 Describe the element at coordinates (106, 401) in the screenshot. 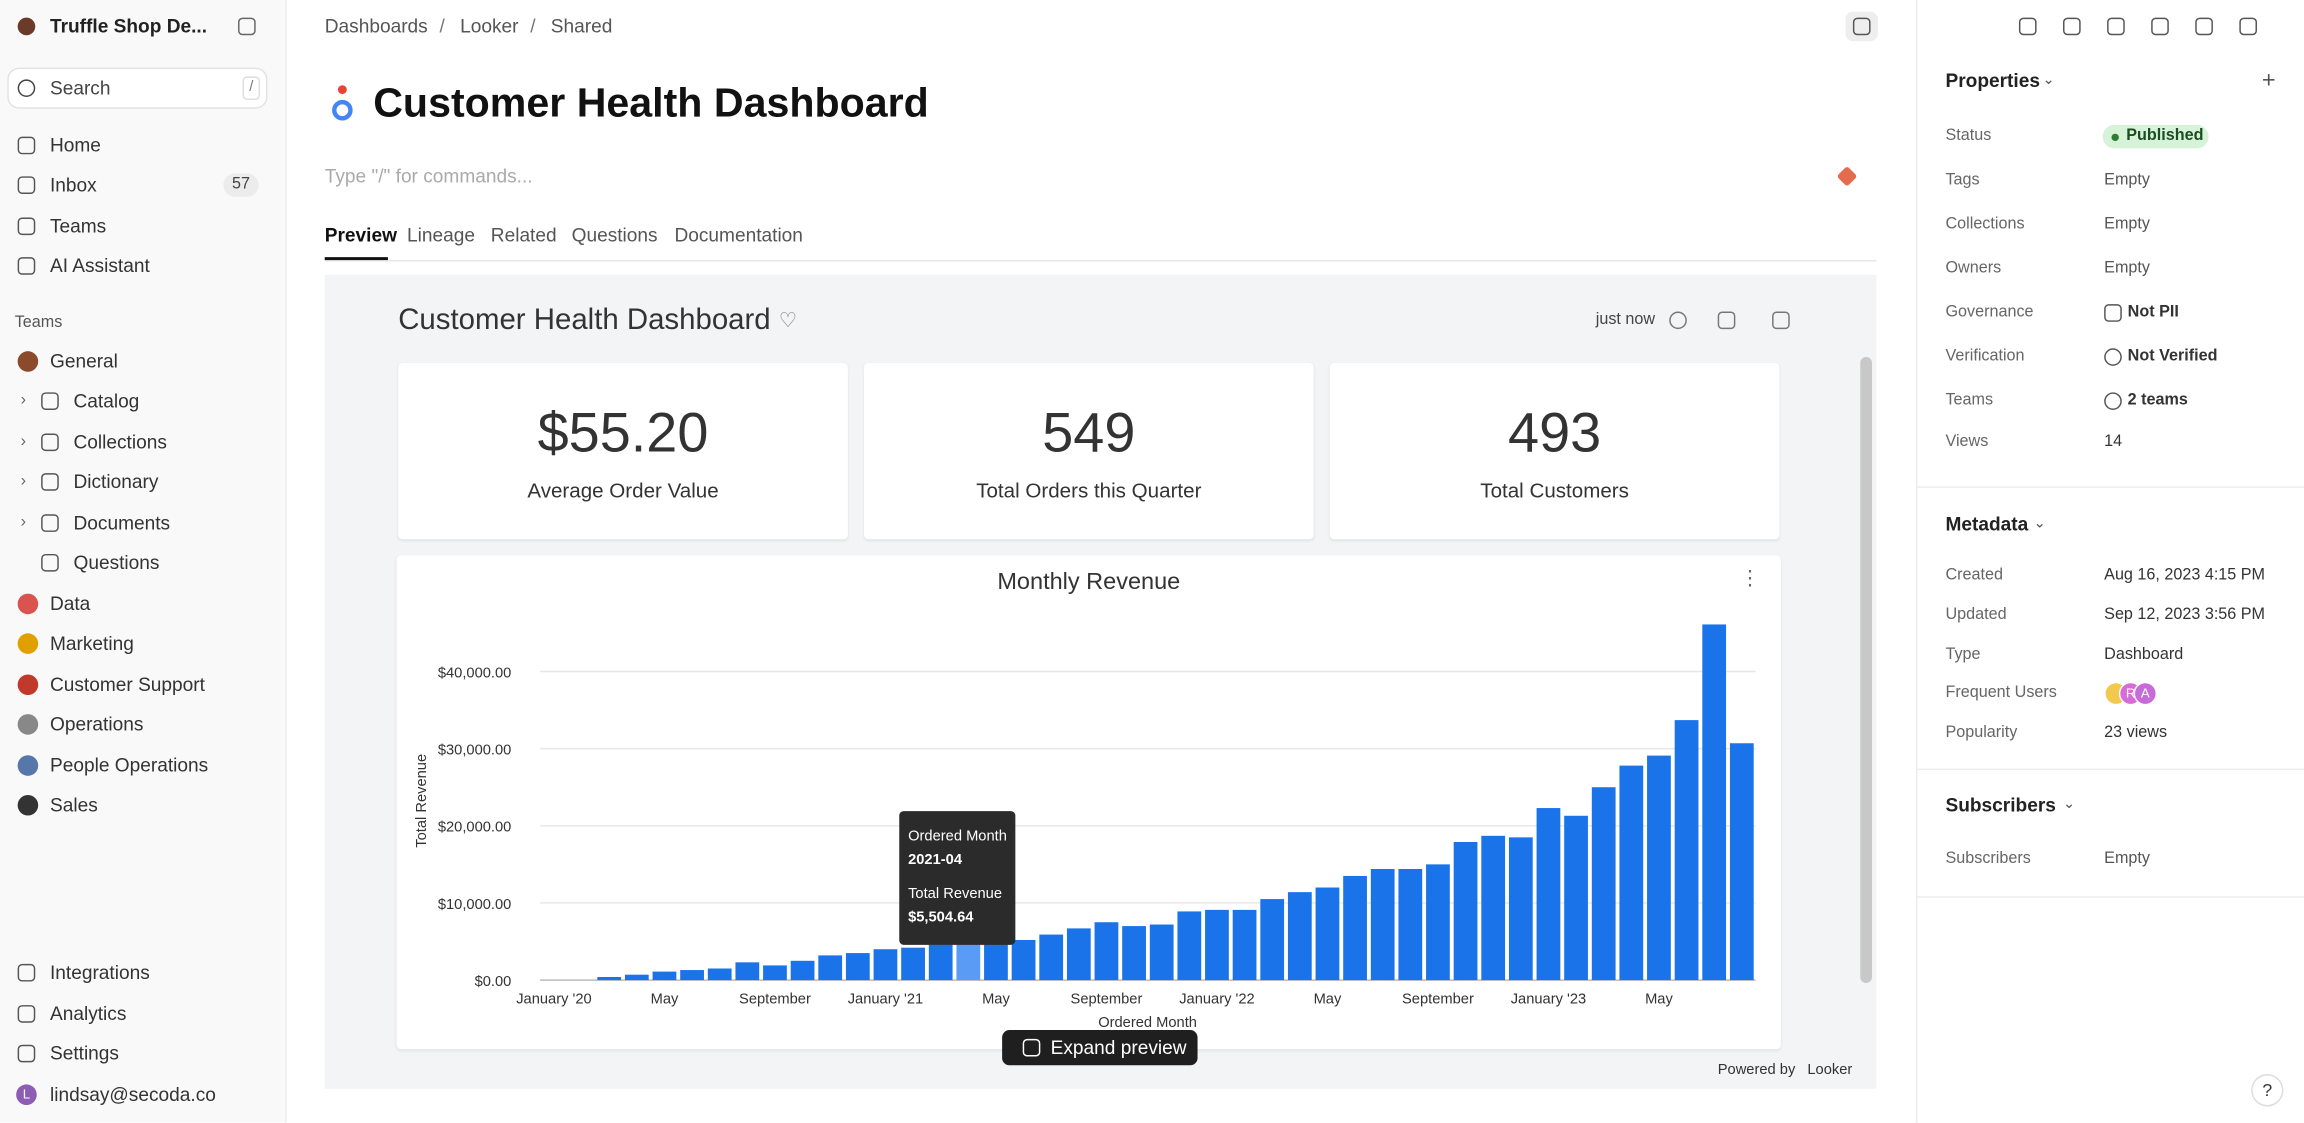

I see `team-item: Catalog` at that location.